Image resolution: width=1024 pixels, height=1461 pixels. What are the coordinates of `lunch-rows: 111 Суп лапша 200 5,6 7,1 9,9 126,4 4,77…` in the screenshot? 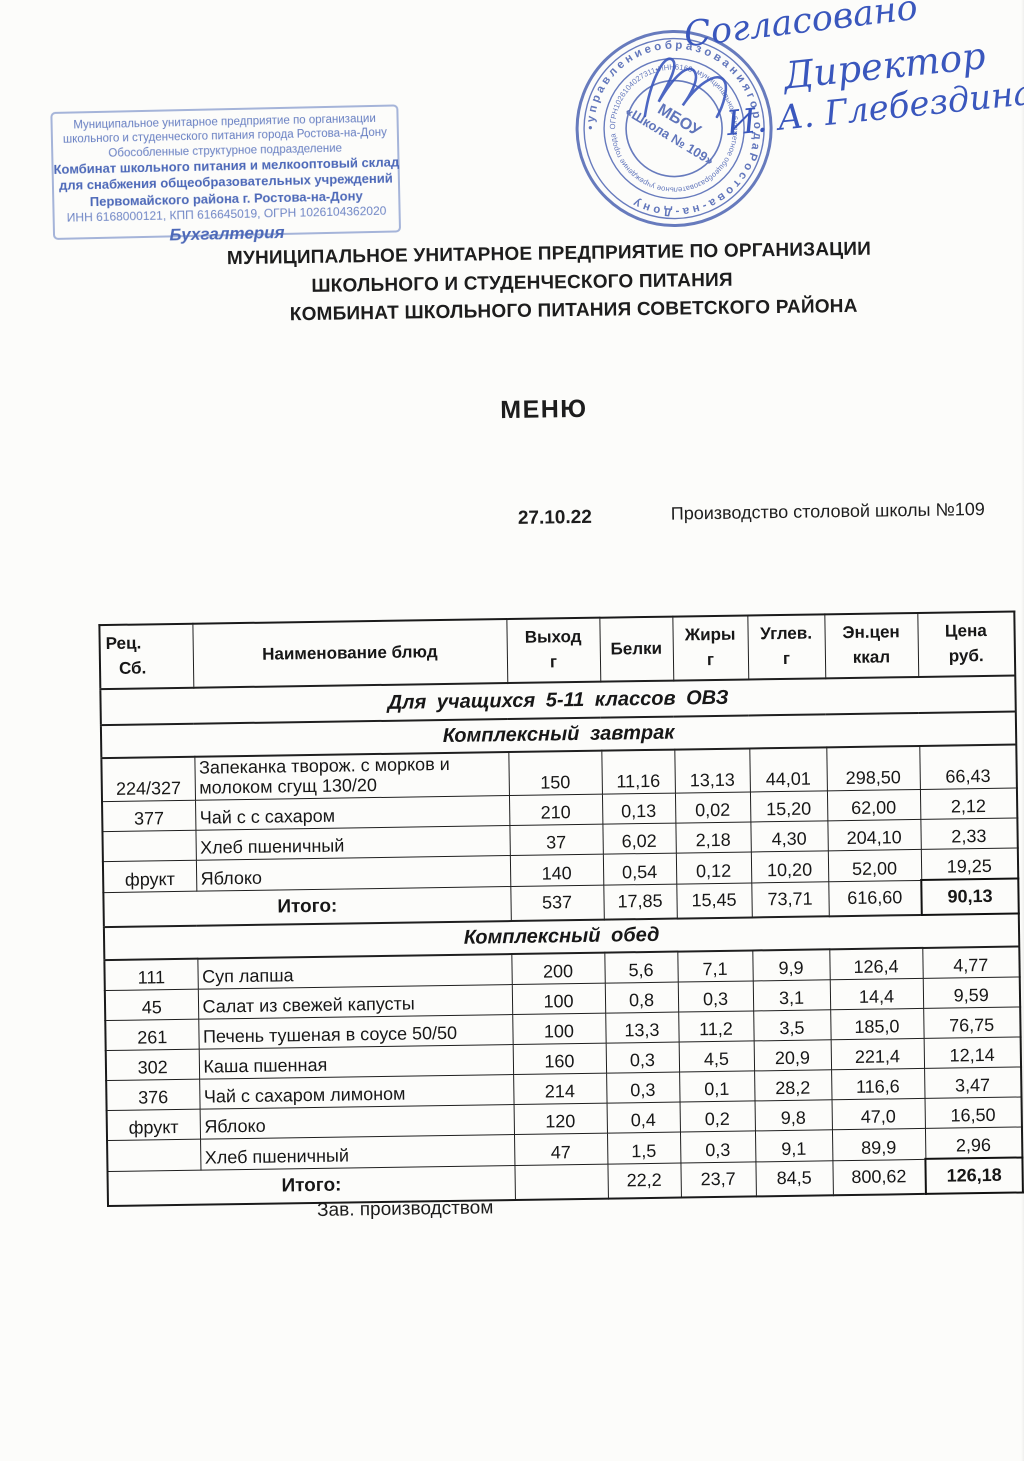 It's located at (563, 1059).